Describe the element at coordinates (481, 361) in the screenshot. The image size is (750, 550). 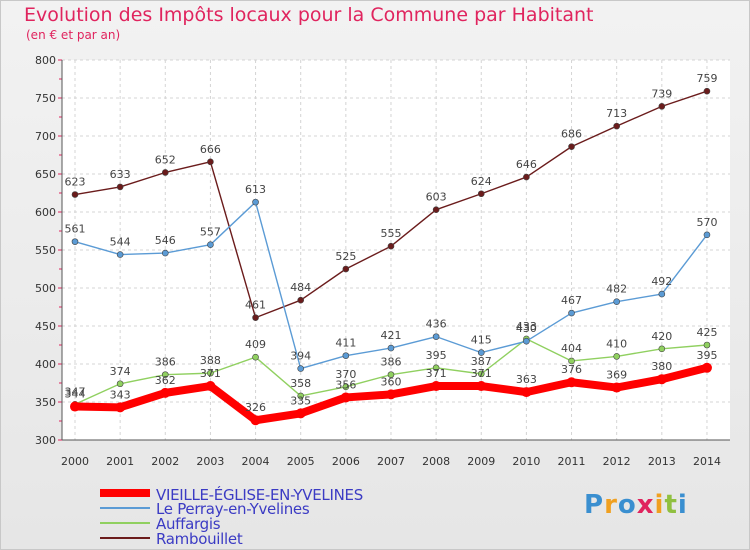
I see `data-label-2-2009: 387` at that location.